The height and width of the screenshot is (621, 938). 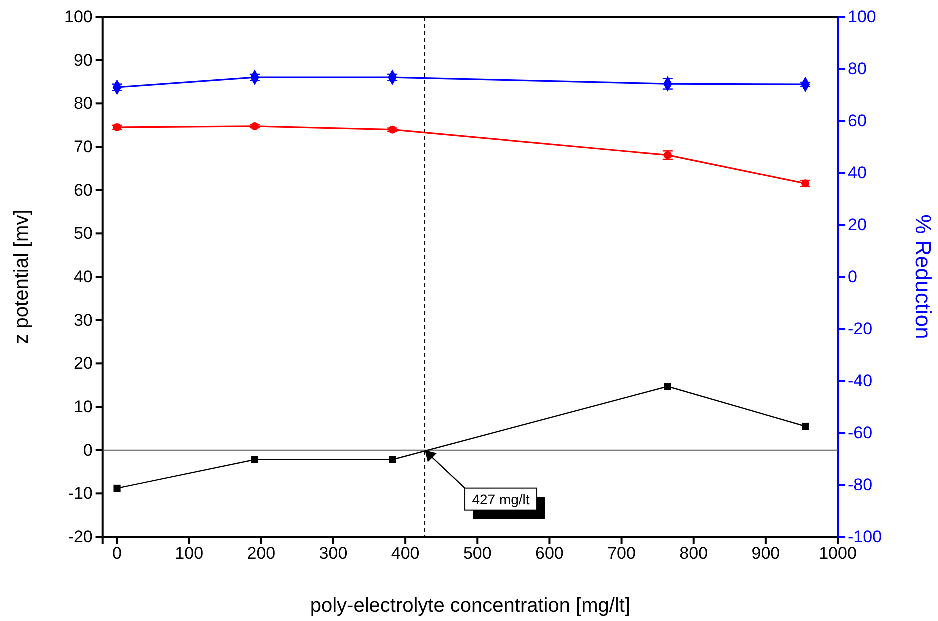 What do you see at coordinates (550, 554) in the screenshot?
I see `x-tick-label: 600` at bounding box center [550, 554].